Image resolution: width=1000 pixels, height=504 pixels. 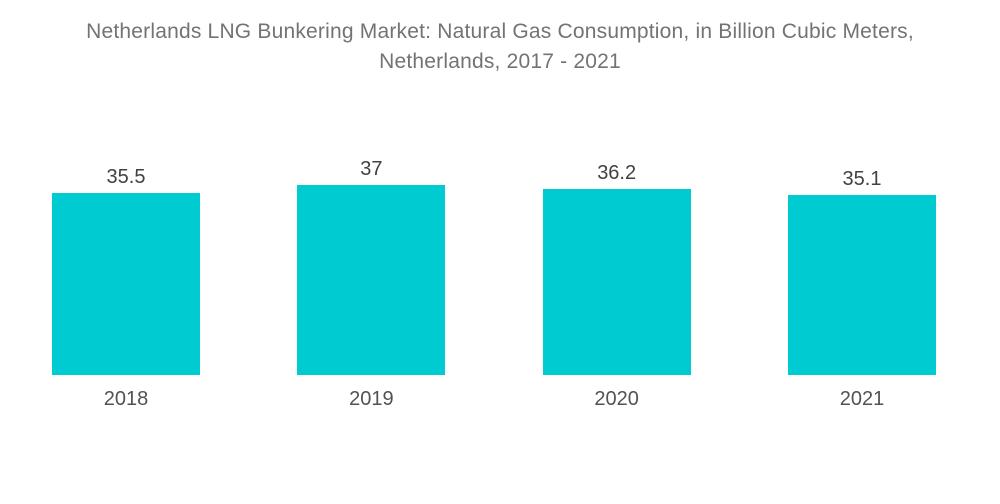 I want to click on bar-value-label: 37, so click(x=371, y=169).